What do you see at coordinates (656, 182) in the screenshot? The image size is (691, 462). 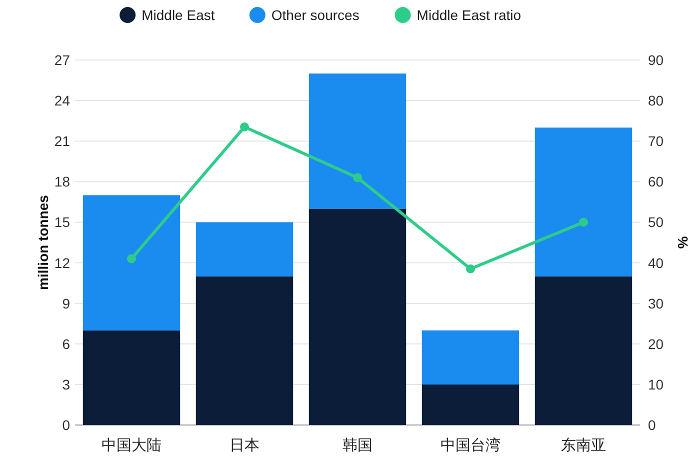 I see `y2-tick-label: 60` at bounding box center [656, 182].